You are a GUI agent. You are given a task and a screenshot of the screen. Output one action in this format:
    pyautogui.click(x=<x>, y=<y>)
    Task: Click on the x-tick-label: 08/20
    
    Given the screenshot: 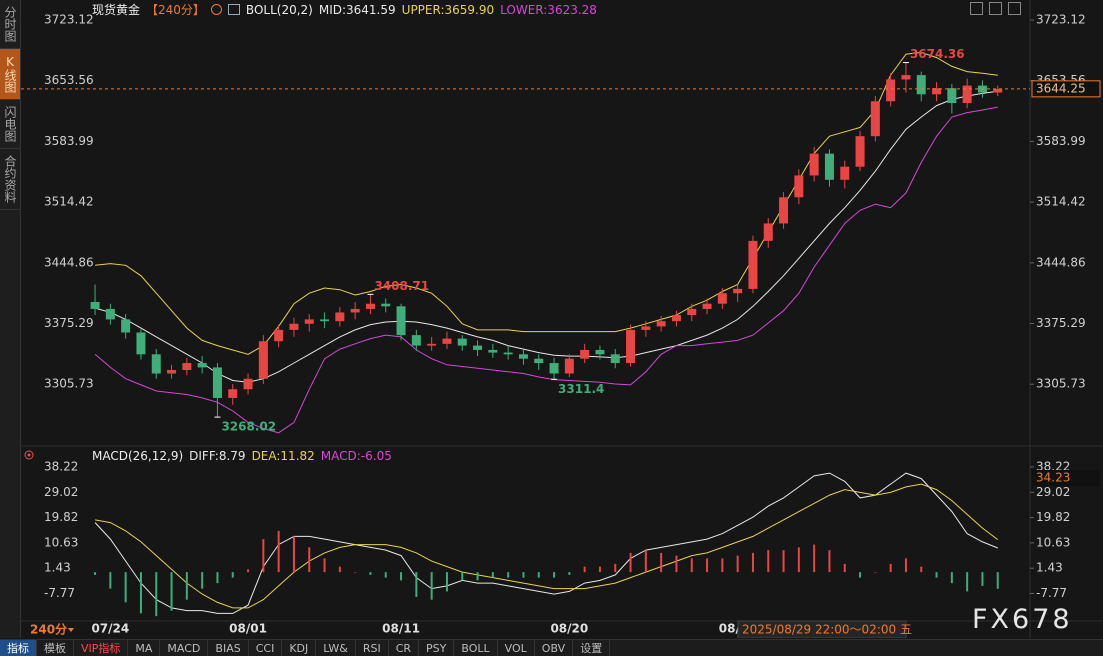 What is the action you would take?
    pyautogui.click(x=569, y=629)
    